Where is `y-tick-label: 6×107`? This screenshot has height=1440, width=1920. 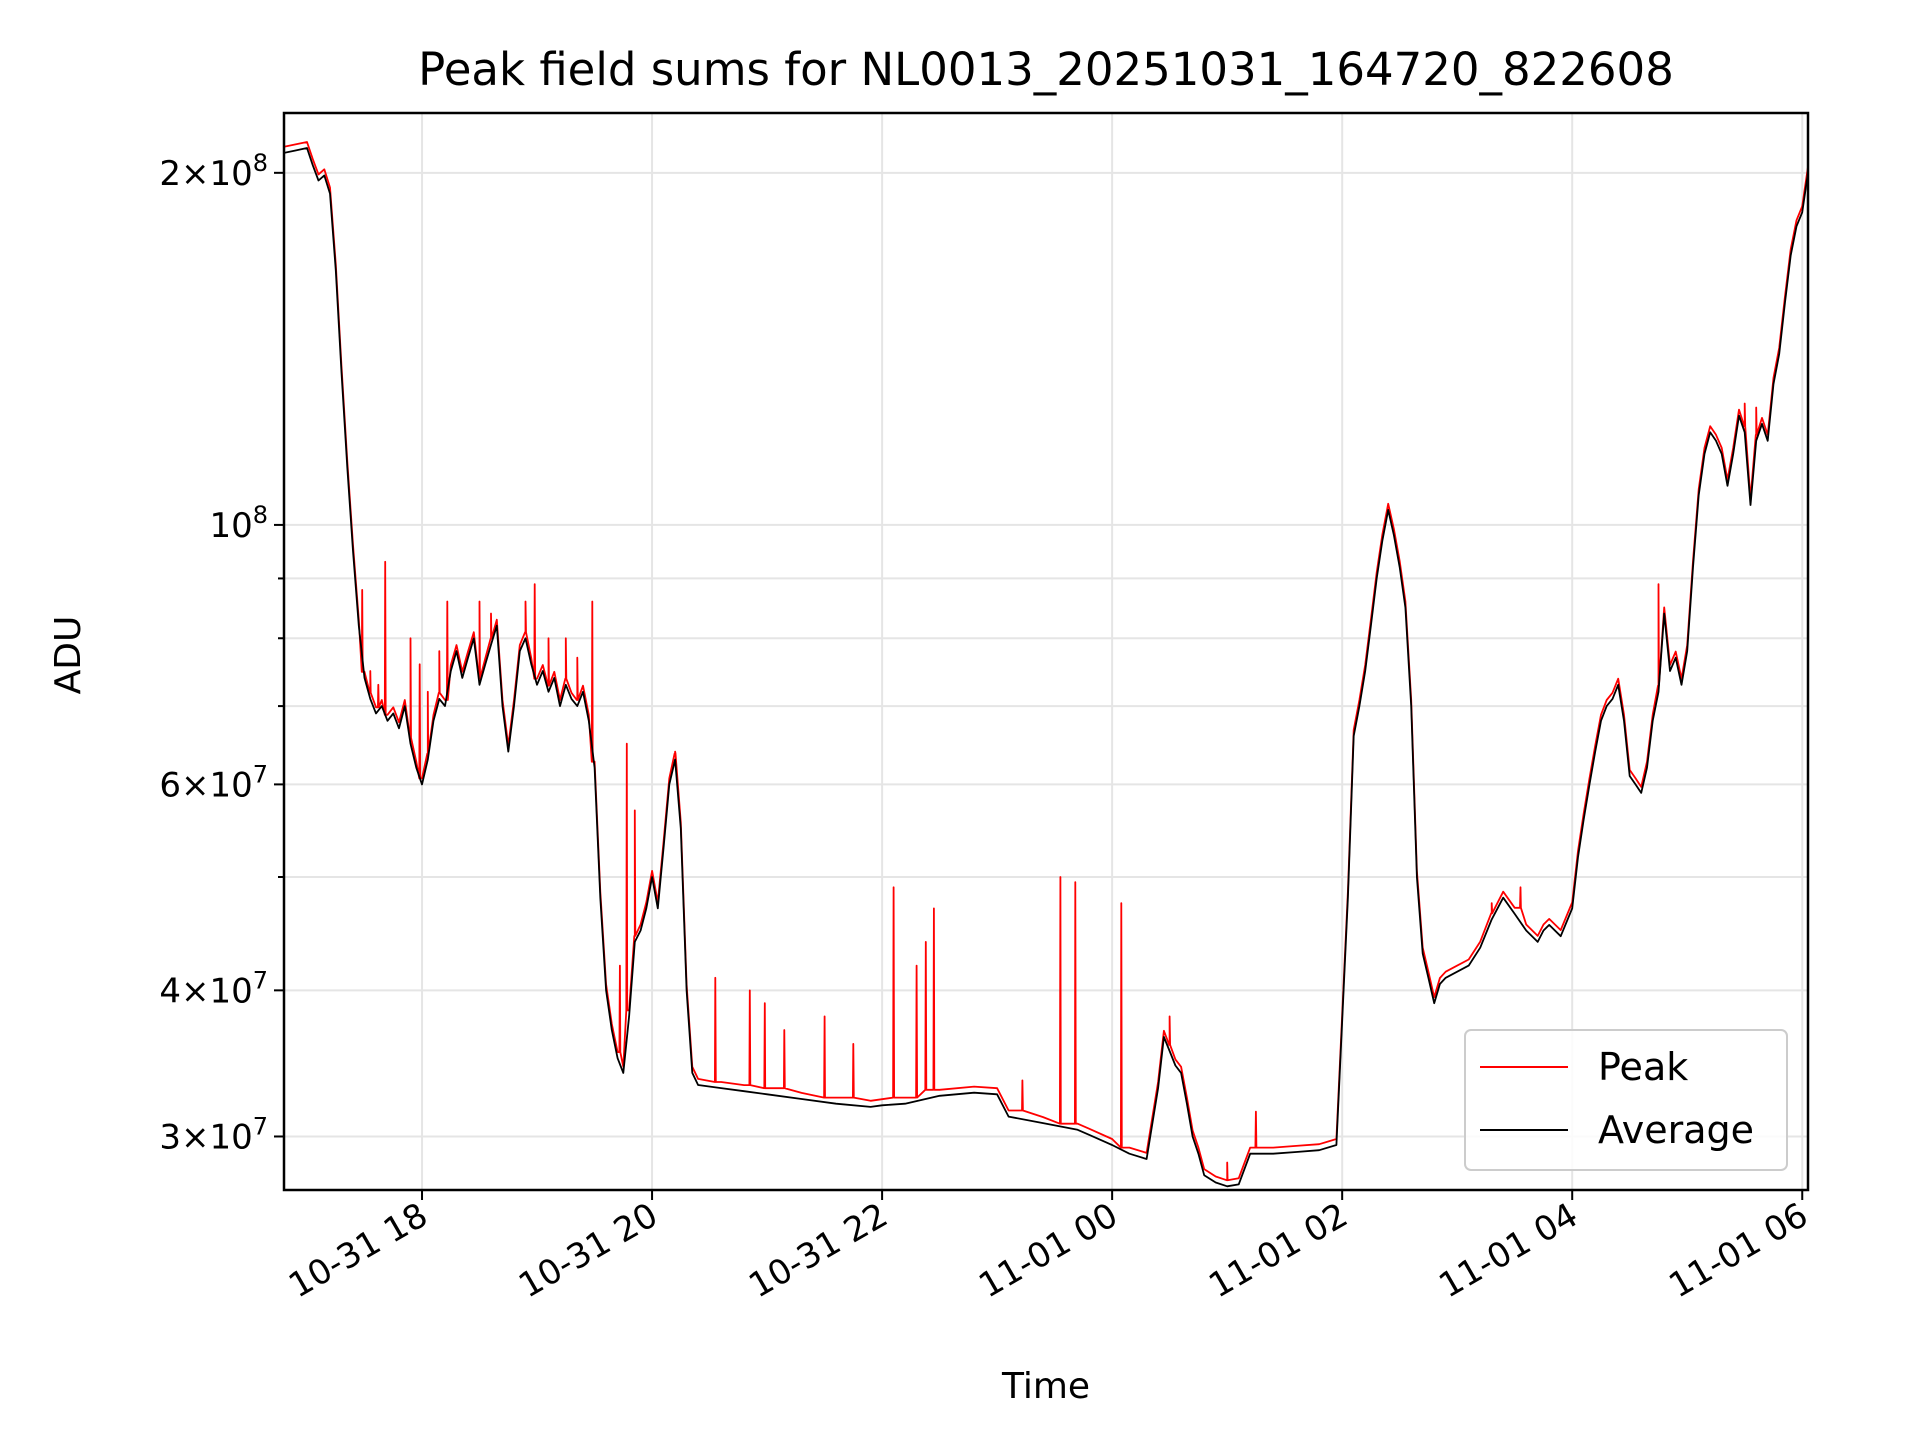
y-tick-label: 6×107 is located at coordinates (213, 782).